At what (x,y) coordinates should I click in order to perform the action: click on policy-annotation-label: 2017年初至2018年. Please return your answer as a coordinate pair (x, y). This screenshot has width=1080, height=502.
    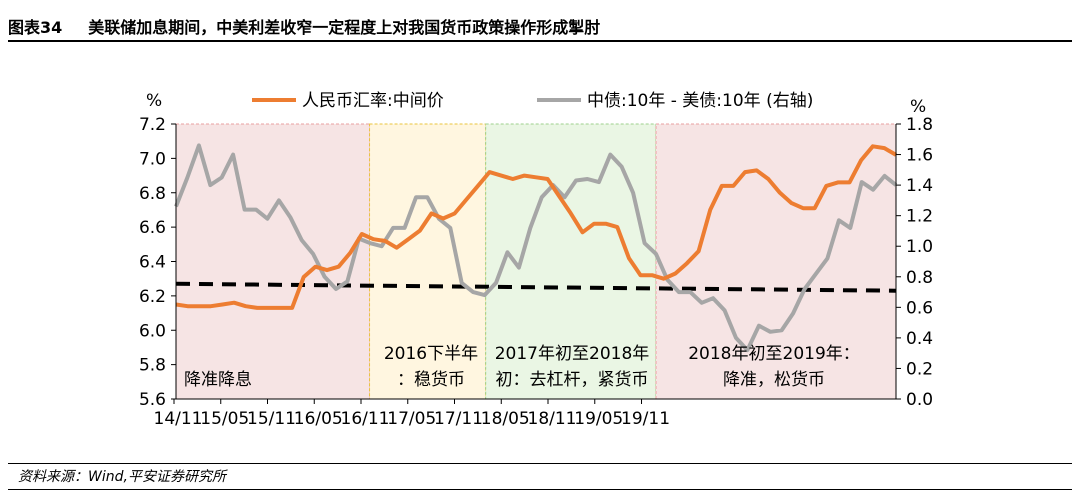
    Looking at the image, I should click on (572, 354).